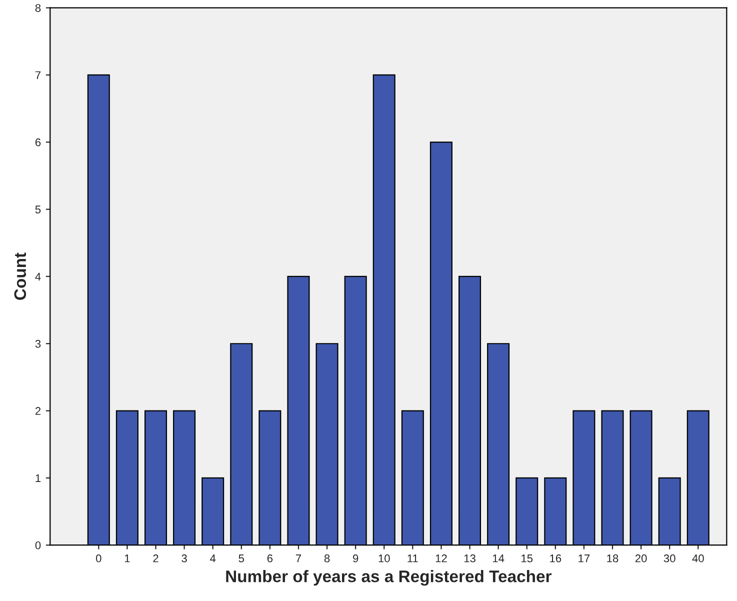 This screenshot has width=737, height=601. What do you see at coordinates (127, 558) in the screenshot?
I see `x-tick-label: 1` at bounding box center [127, 558].